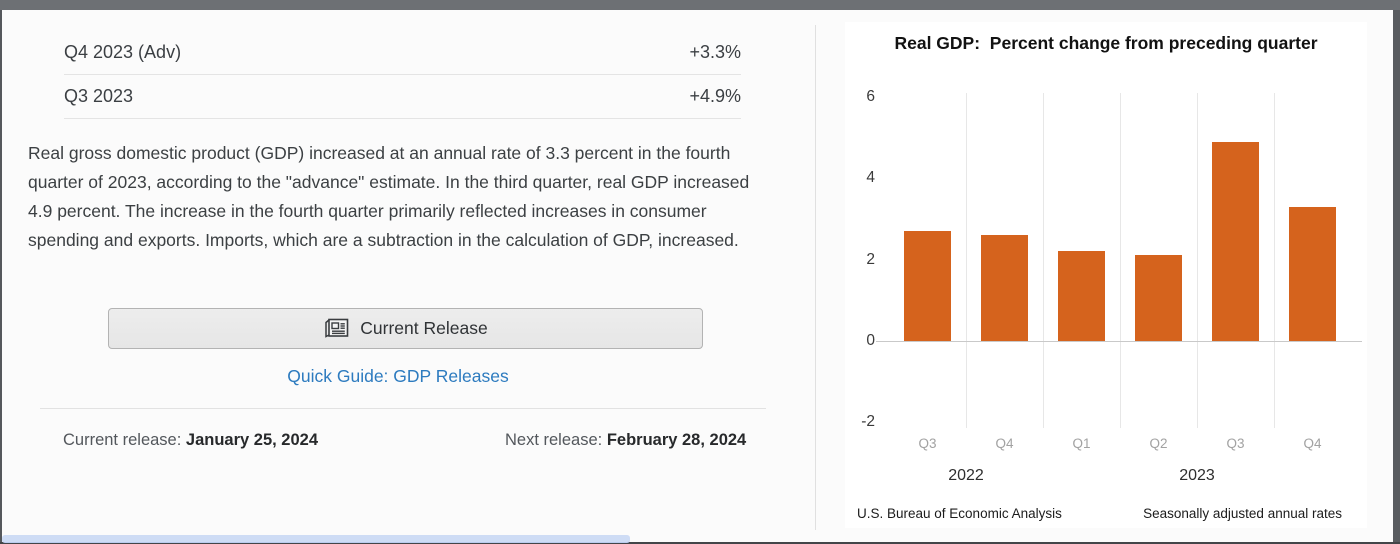  What do you see at coordinates (715, 96) in the screenshot?
I see `release-percent-value: +4.9%` at bounding box center [715, 96].